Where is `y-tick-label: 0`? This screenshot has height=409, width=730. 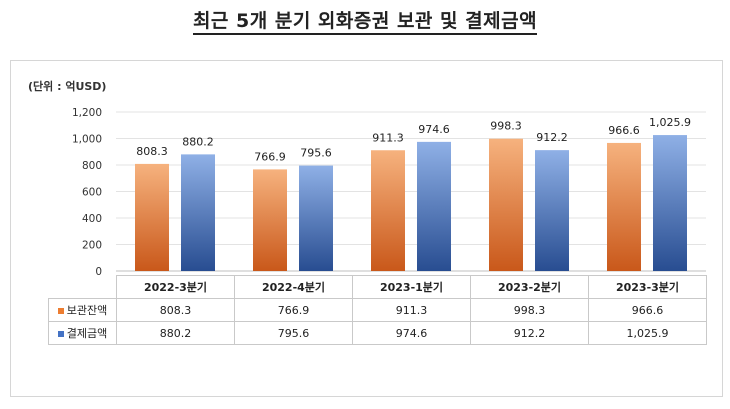 y-tick-label: 0 is located at coordinates (98, 272).